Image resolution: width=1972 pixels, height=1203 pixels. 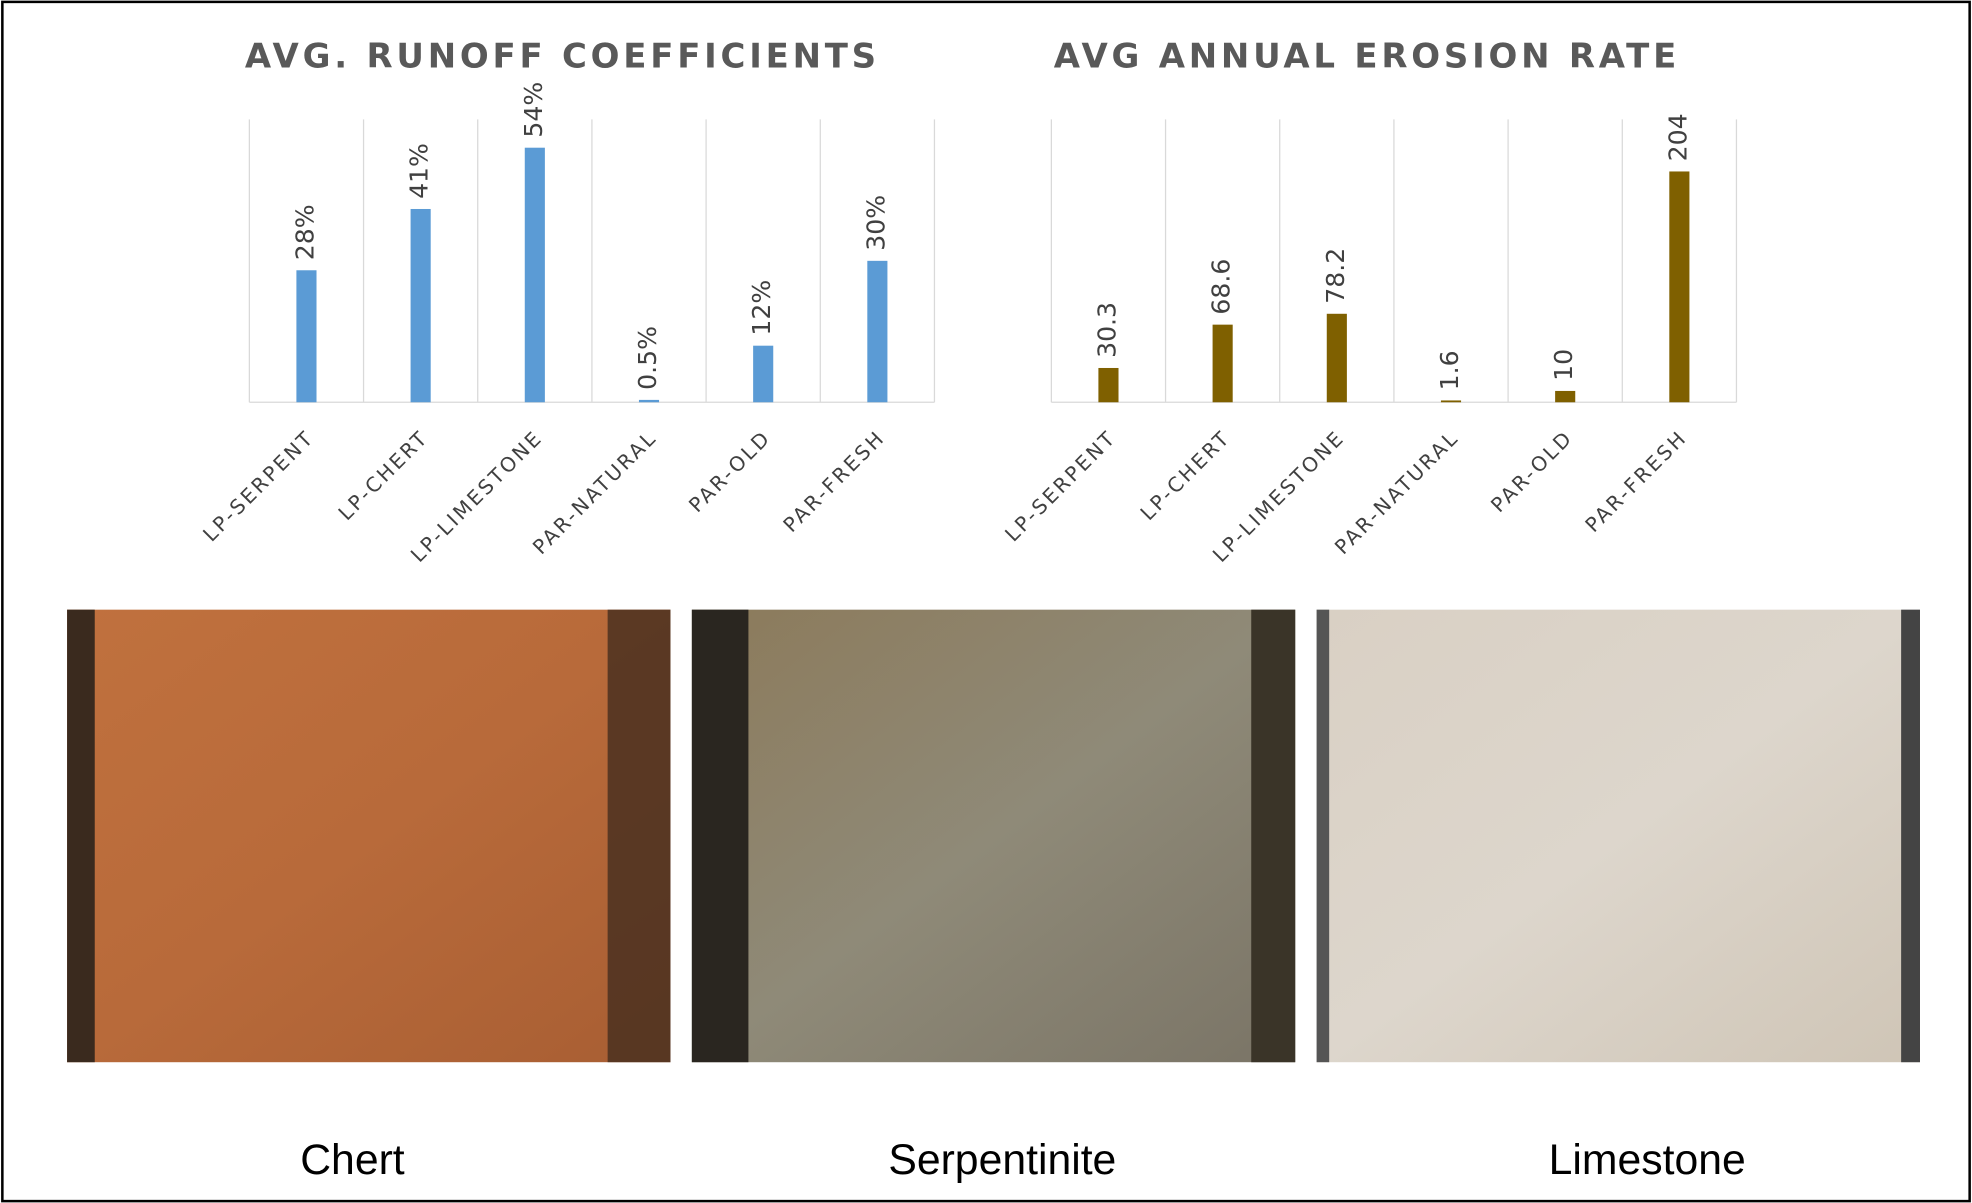 What do you see at coordinates (1563, 365) in the screenshot?
I see `value-label: 10` at bounding box center [1563, 365].